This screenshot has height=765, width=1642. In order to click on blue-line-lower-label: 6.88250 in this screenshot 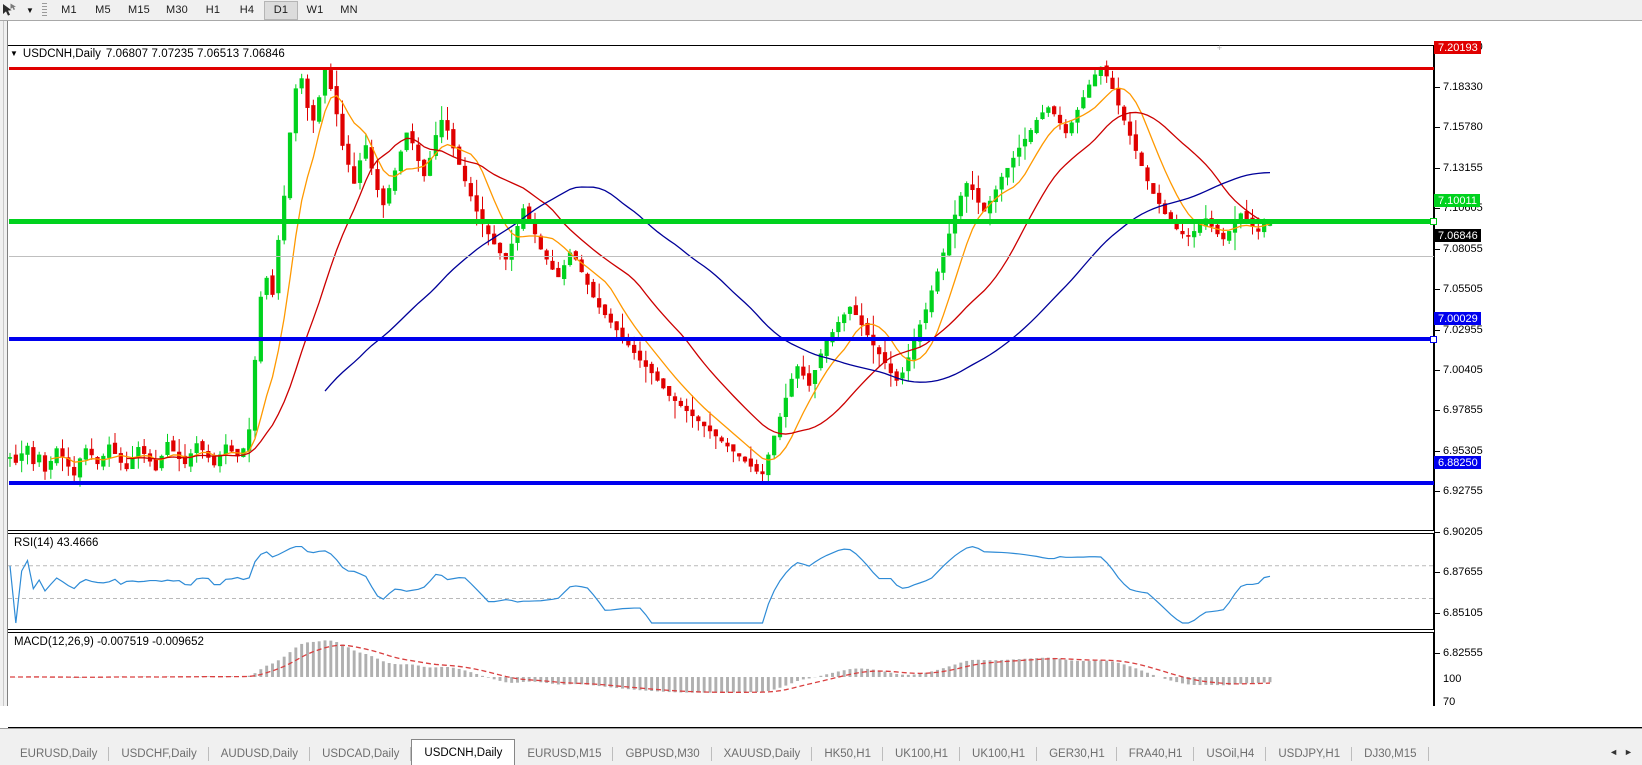, I will do `click(1457, 462)`.